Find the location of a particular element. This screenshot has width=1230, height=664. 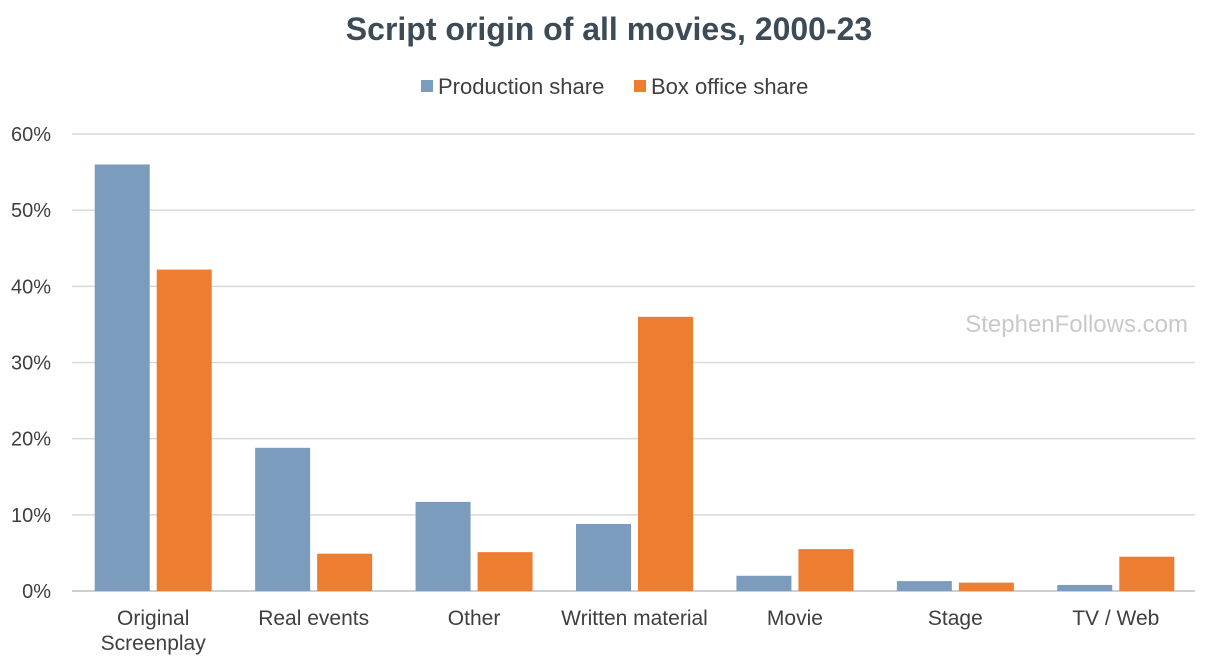

x-category-label: Screenplay is located at coordinates (154, 643).